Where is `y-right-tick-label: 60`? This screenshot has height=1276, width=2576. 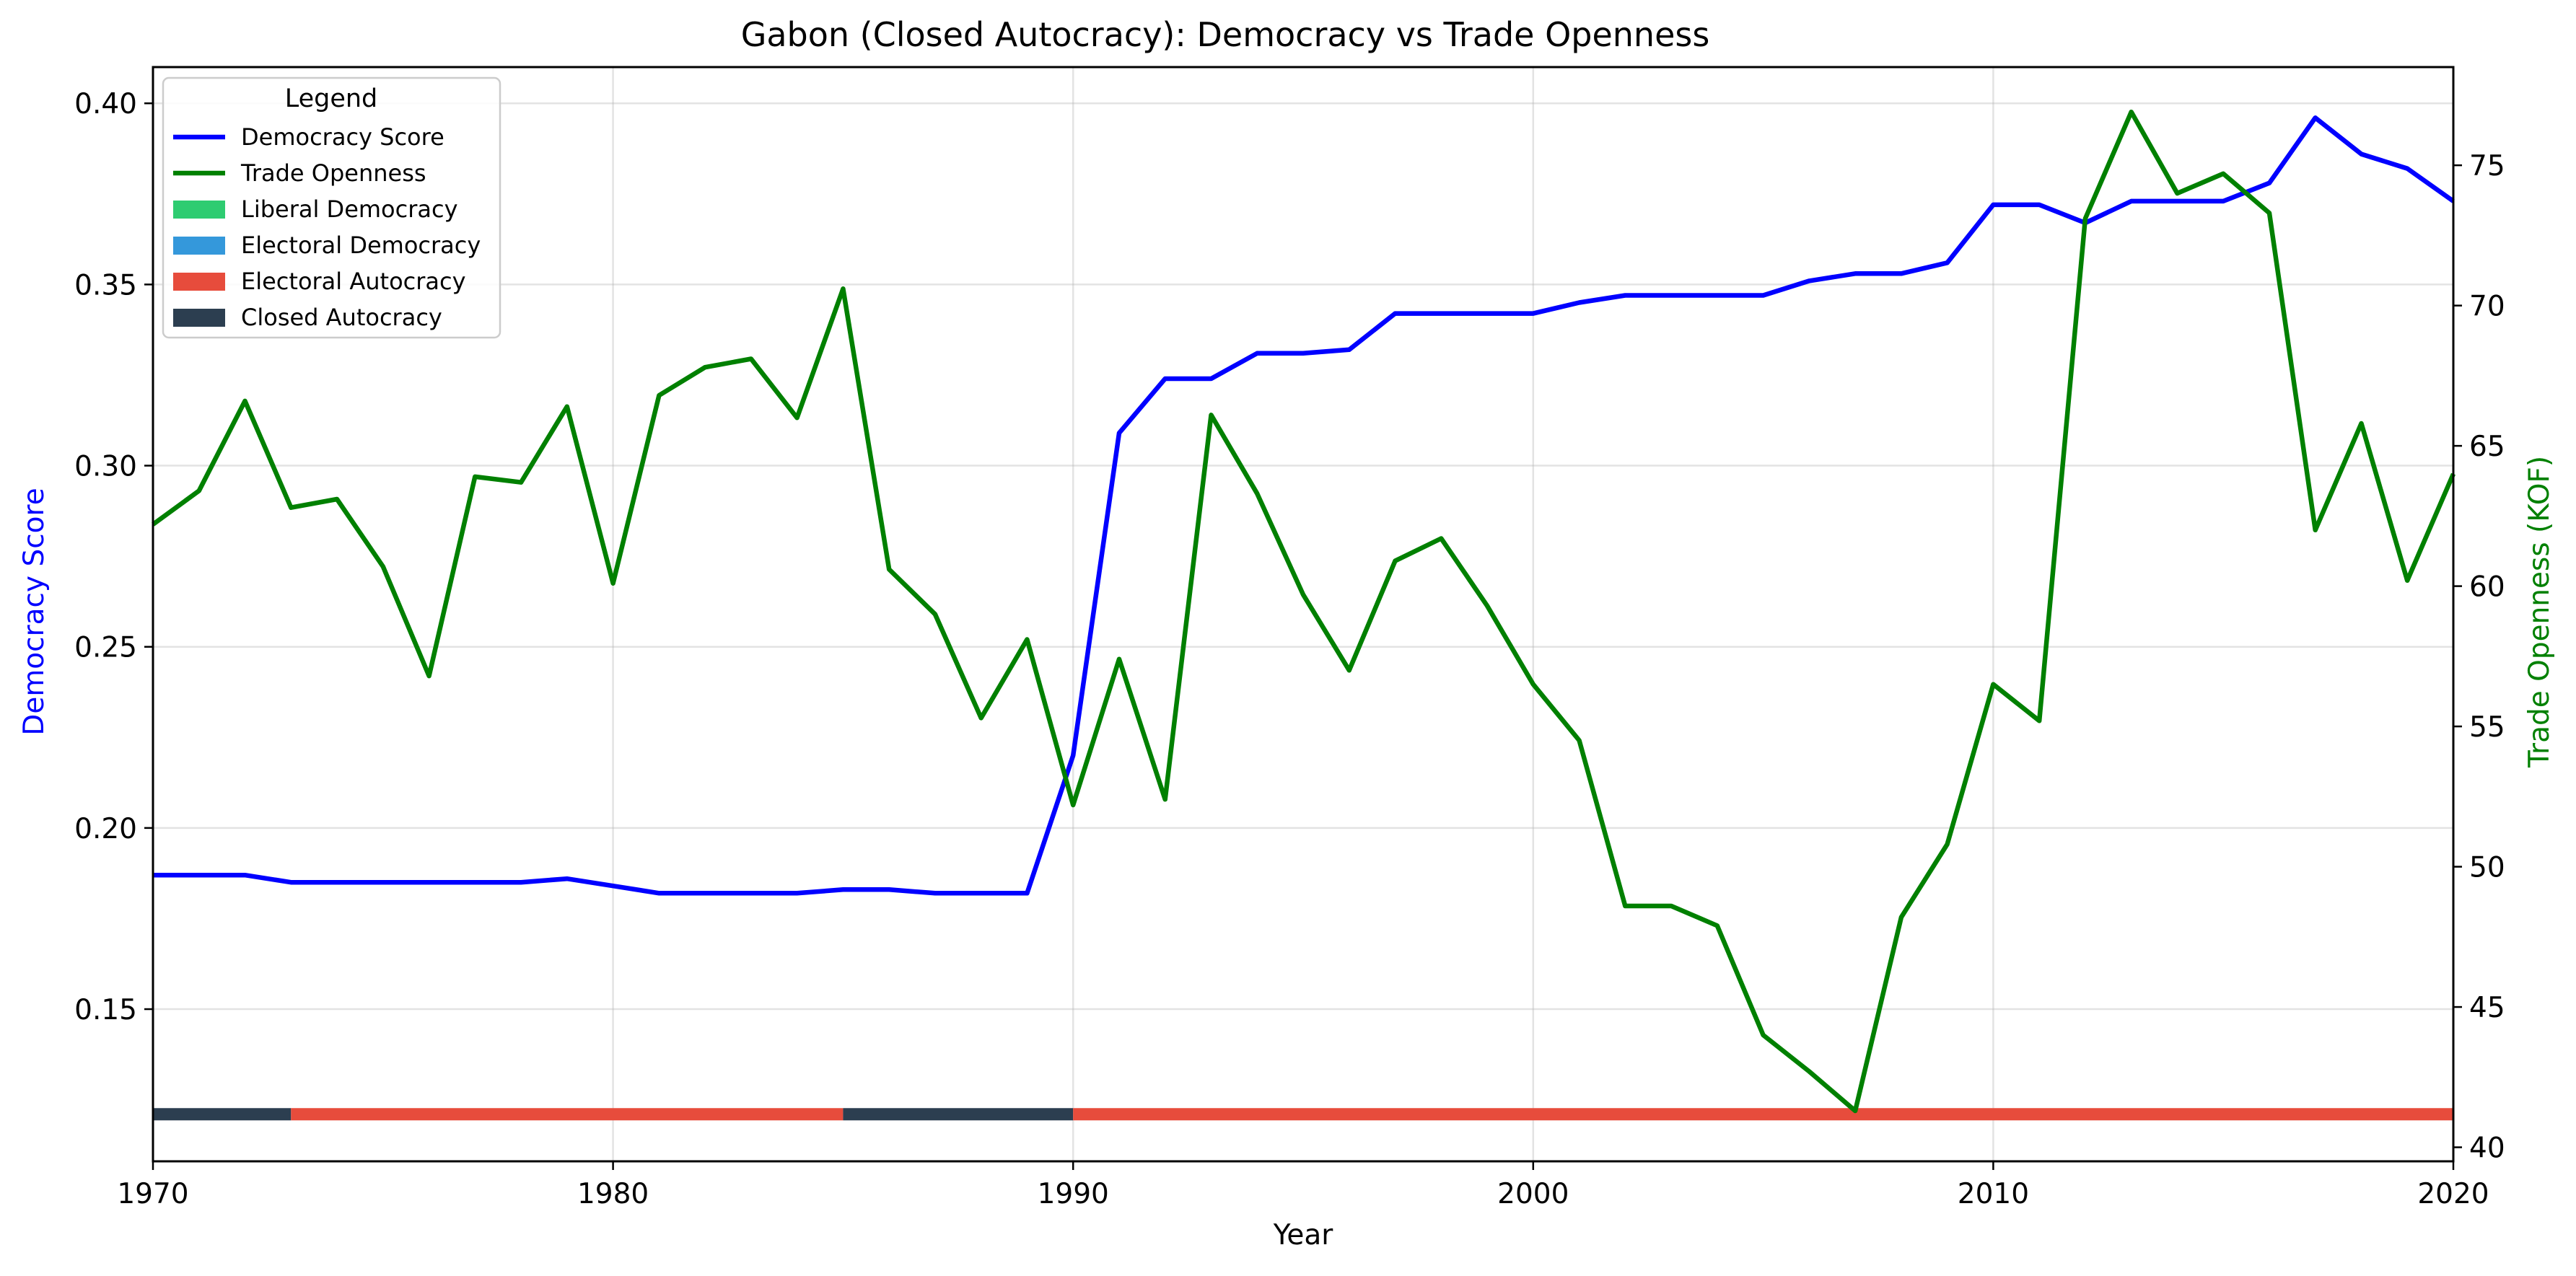
y-right-tick-label: 60 is located at coordinates (2487, 587).